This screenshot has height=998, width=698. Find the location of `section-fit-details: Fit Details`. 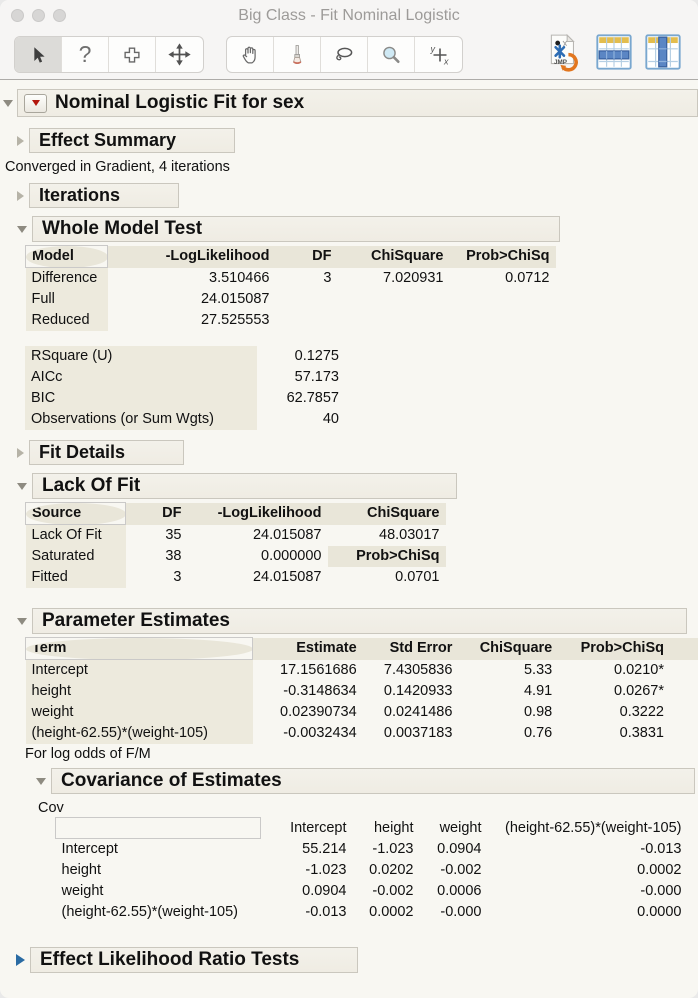

section-fit-details: Fit Details is located at coordinates (349, 452).